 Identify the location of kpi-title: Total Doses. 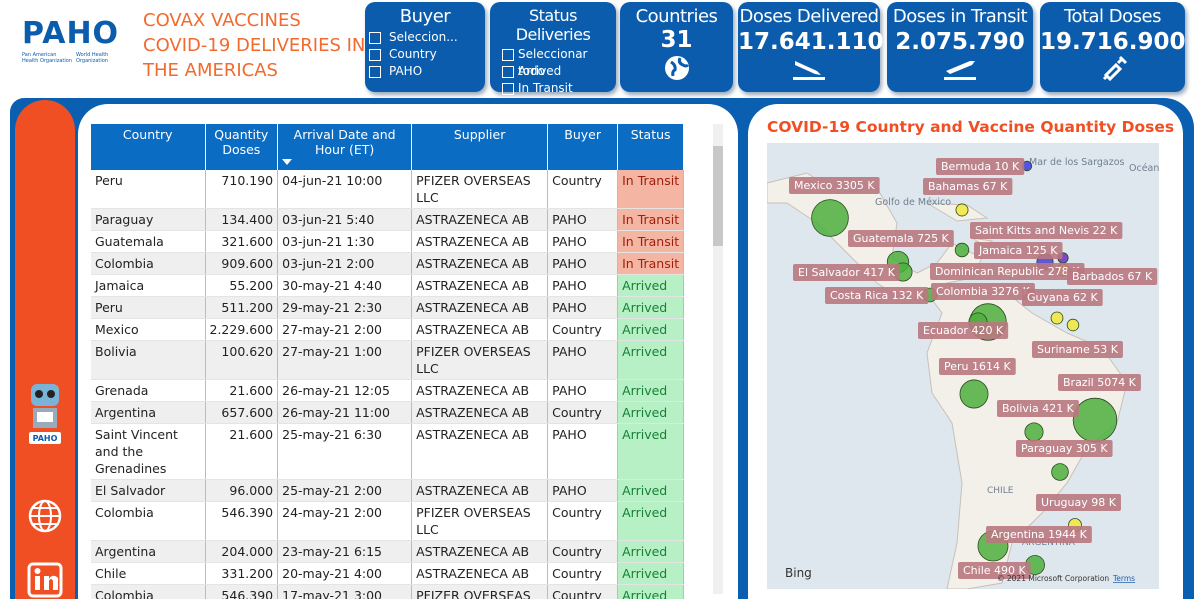
(1112, 16).